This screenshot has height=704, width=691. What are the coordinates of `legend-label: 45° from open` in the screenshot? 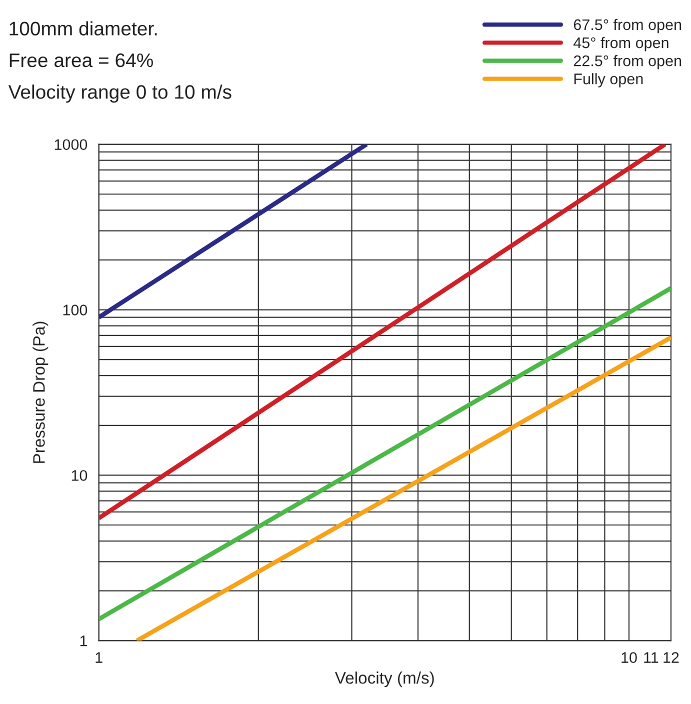 It's located at (621, 44).